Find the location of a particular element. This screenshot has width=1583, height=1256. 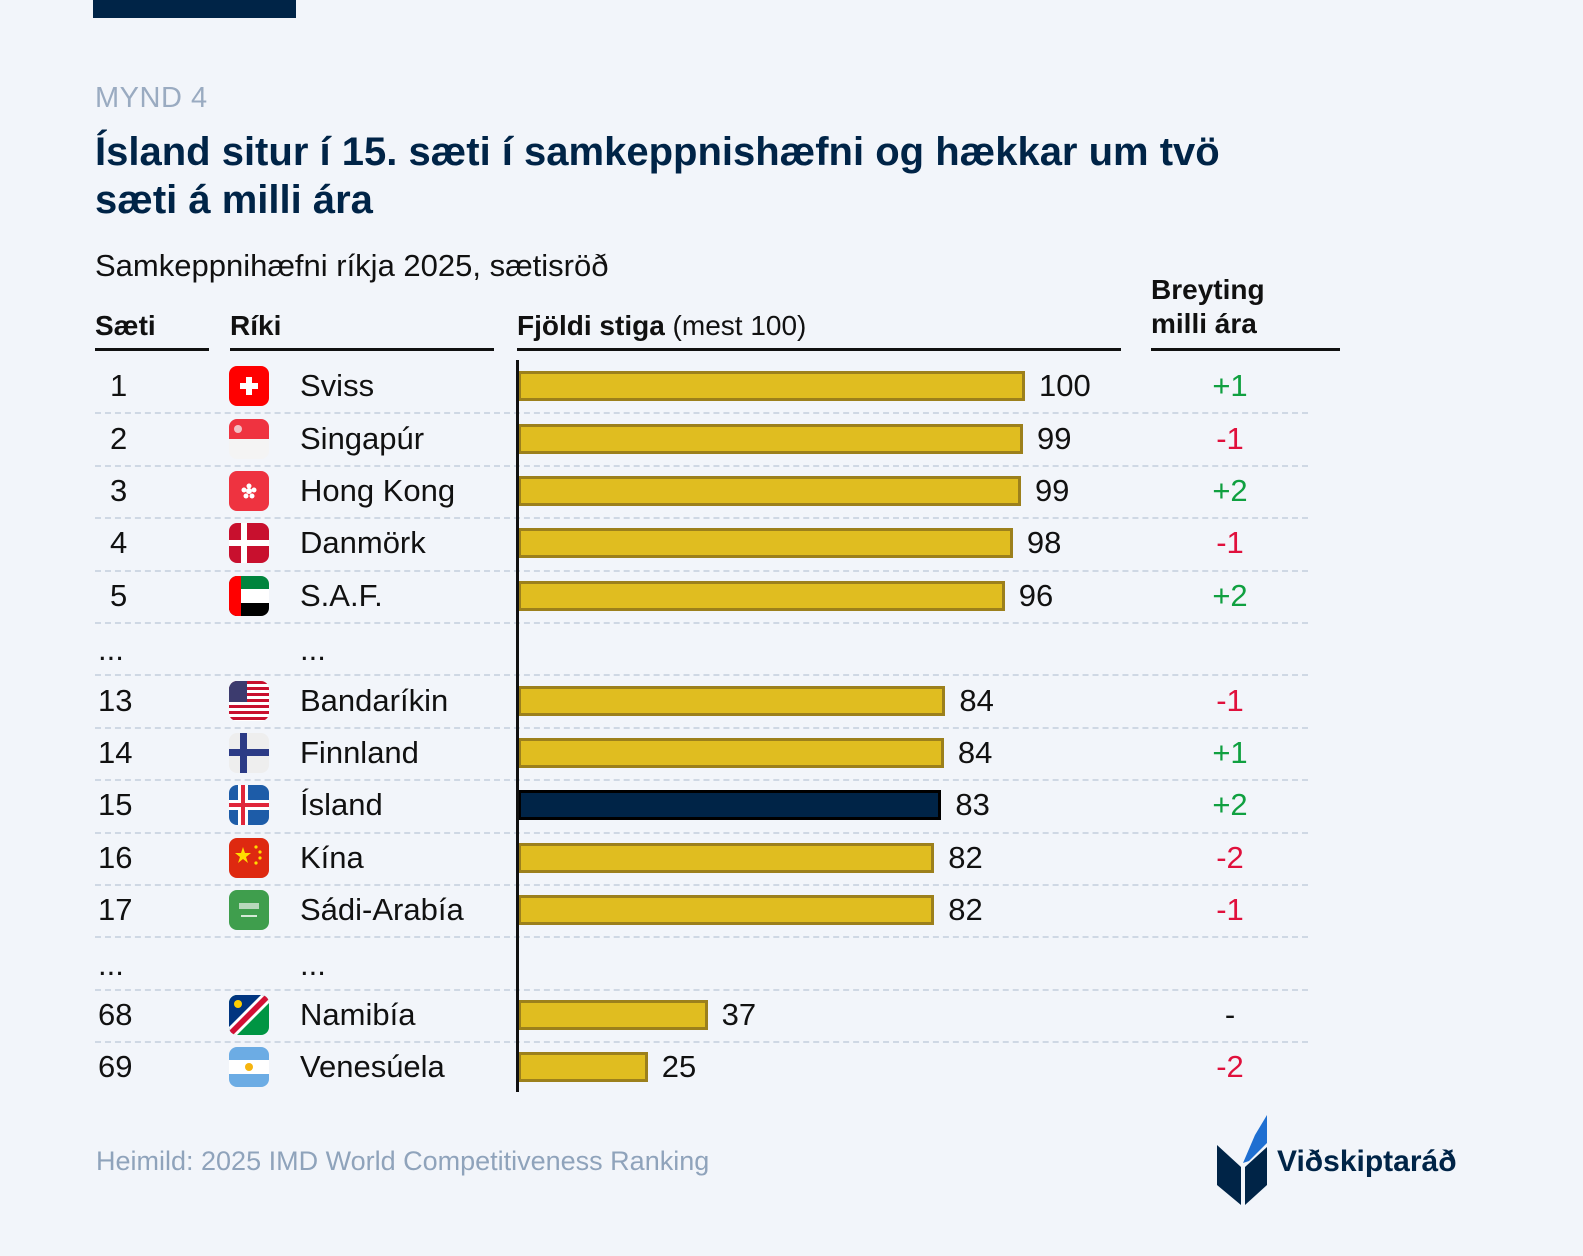

figure-label: MYND 4 is located at coordinates (151, 98).